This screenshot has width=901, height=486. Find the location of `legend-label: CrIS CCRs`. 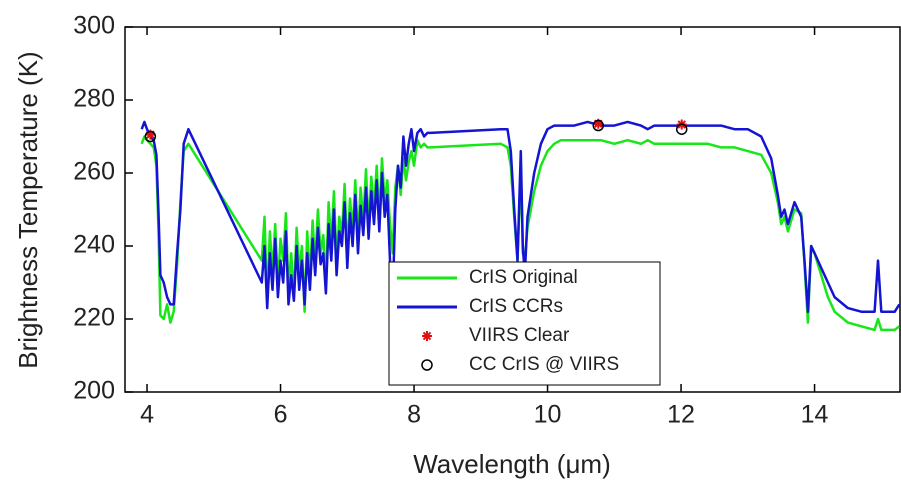

legend-label: CrIS CCRs is located at coordinates (516, 306).